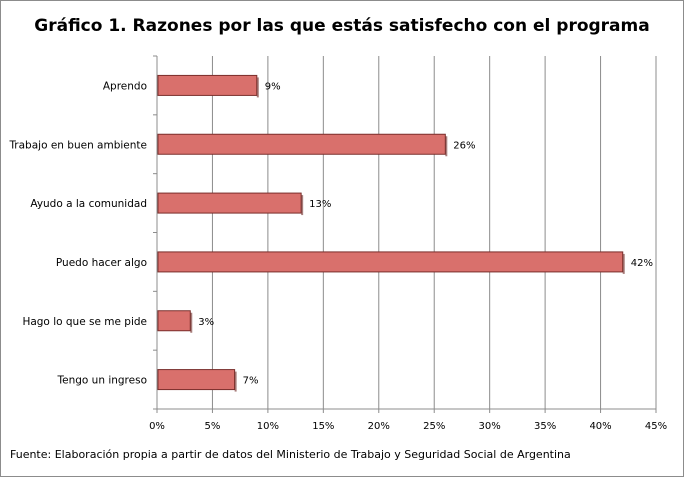  I want to click on data-label: 3%, so click(206, 322).